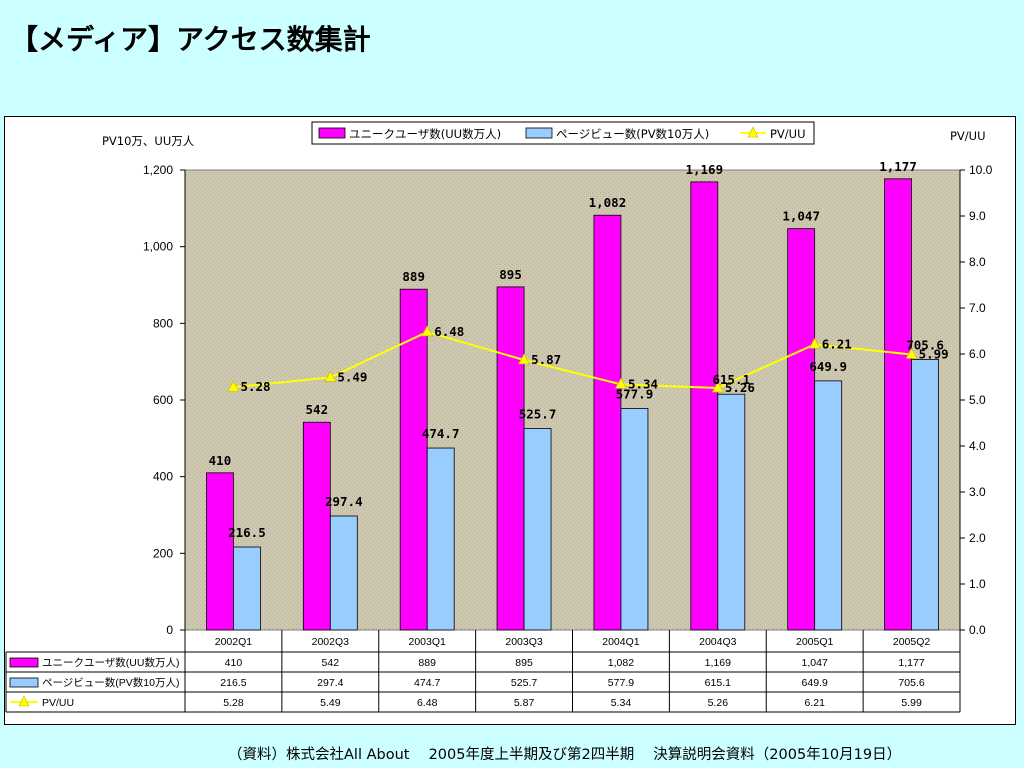 This screenshot has height=768, width=1024. I want to click on y-right-tick-label: 6.0, so click(977, 354).